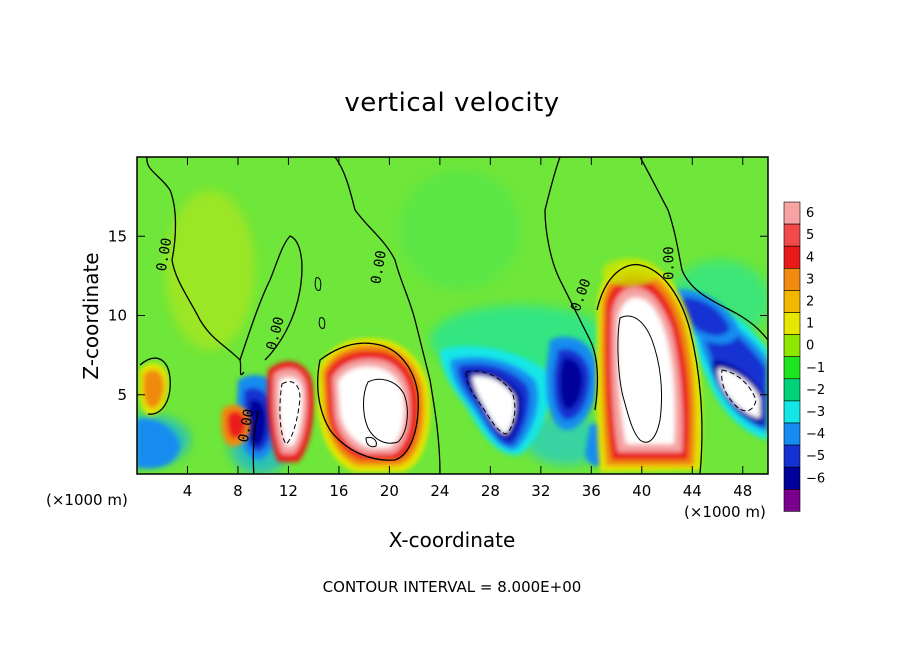 This screenshot has height=654, width=904. What do you see at coordinates (117, 236) in the screenshot?
I see `y-tick-label: 15` at bounding box center [117, 236].